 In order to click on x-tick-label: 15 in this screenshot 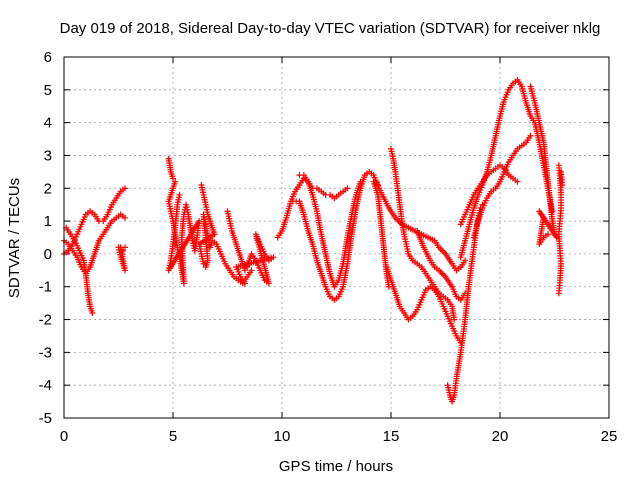, I will do `click(391, 436)`.